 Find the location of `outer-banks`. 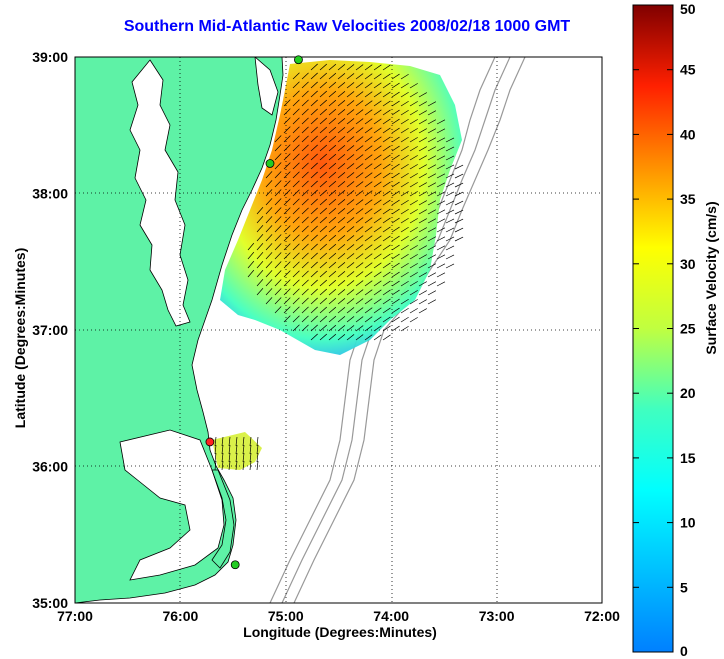

outer-banks is located at coordinates (223, 519).